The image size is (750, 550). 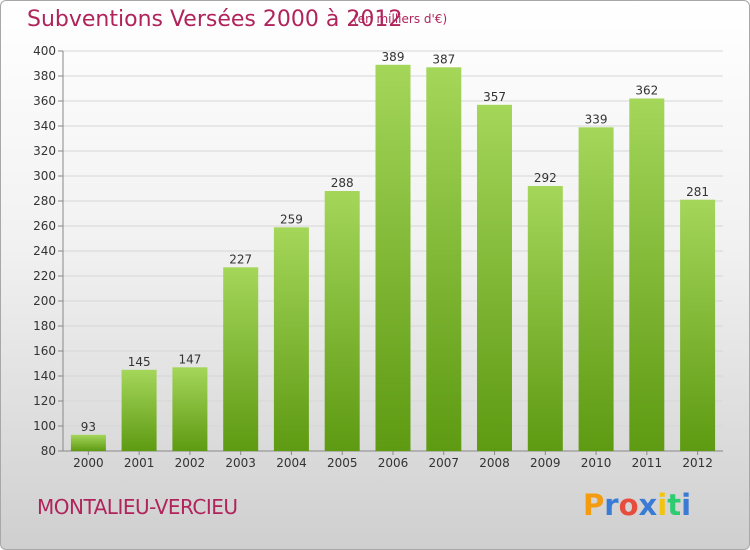 What do you see at coordinates (628, 505) in the screenshot?
I see `brand-letter: o` at bounding box center [628, 505].